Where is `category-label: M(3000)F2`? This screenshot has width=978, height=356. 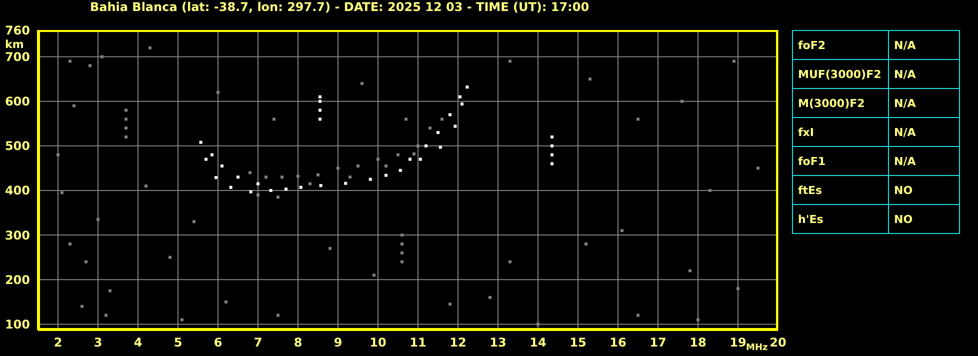
category-label: M(3000)F2 is located at coordinates (831, 103).